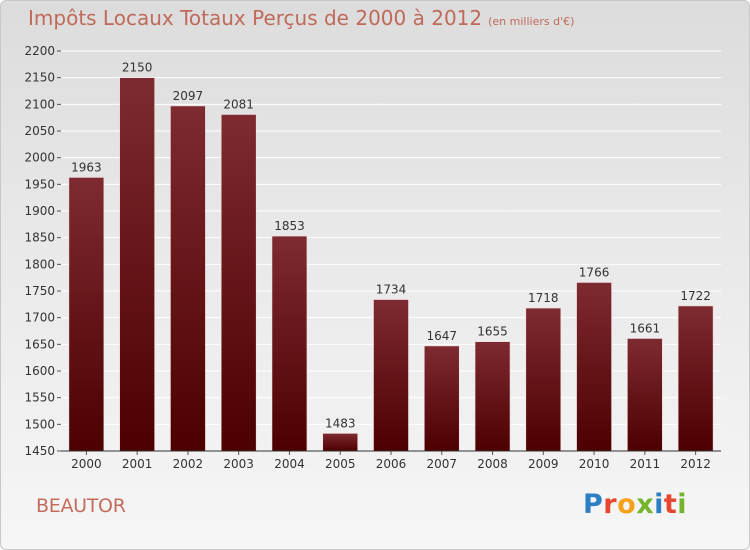  I want to click on y-tick-label: 1950, so click(39, 184).